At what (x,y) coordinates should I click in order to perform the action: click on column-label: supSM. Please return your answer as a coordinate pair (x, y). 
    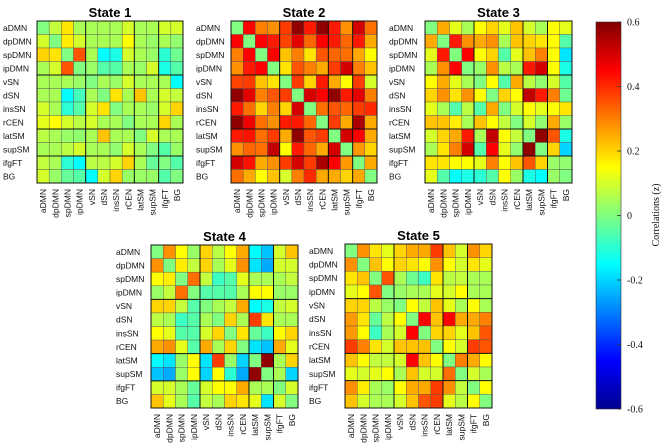
    Looking at the image, I should click on (153, 202).